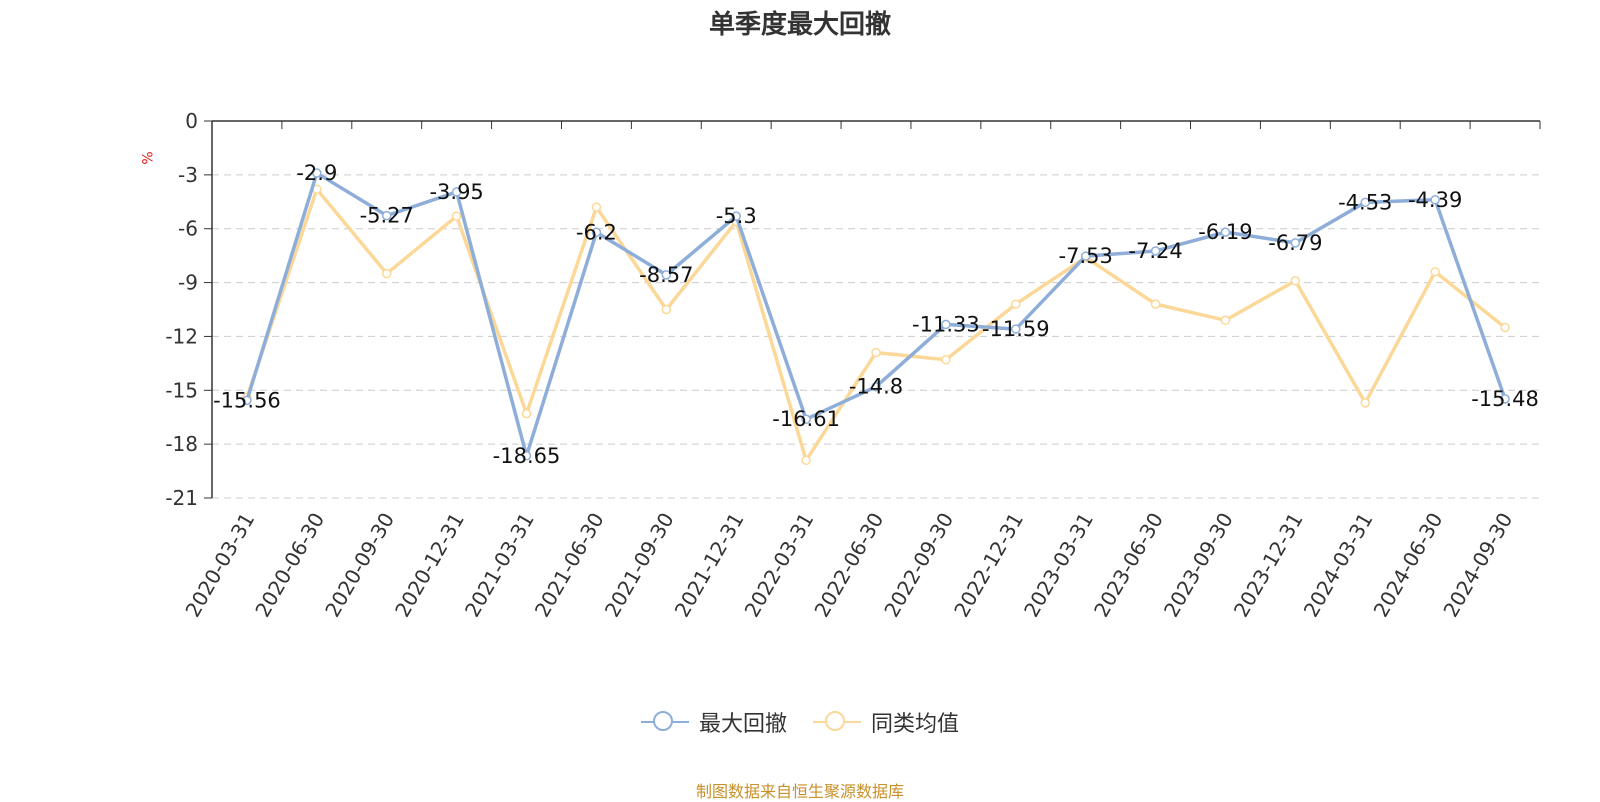  What do you see at coordinates (569, 565) in the screenshot?
I see `x-tick-label: 2021-06-30` at bounding box center [569, 565].